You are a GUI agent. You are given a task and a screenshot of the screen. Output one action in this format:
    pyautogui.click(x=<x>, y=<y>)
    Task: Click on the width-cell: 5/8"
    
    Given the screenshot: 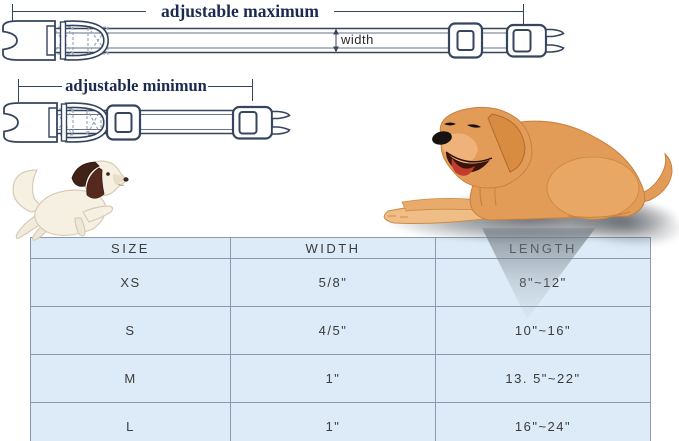 What is the action you would take?
    pyautogui.click(x=333, y=282)
    